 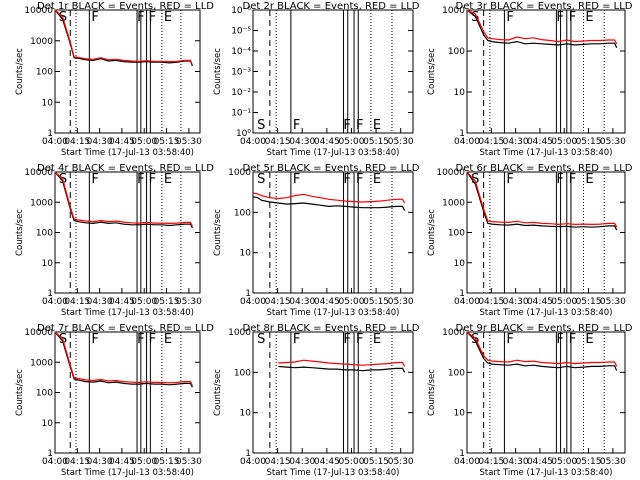 I want to click on chart-title: Det 7r BLACK = Events, RED = LLD, so click(x=125, y=328).